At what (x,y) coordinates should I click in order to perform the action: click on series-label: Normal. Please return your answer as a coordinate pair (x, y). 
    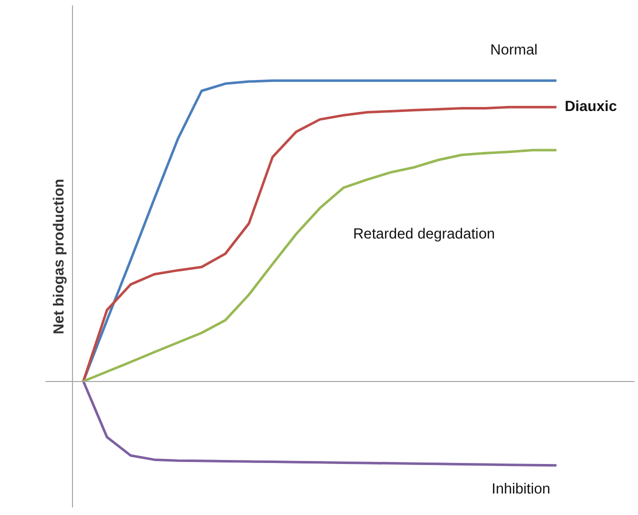
    Looking at the image, I should click on (514, 50).